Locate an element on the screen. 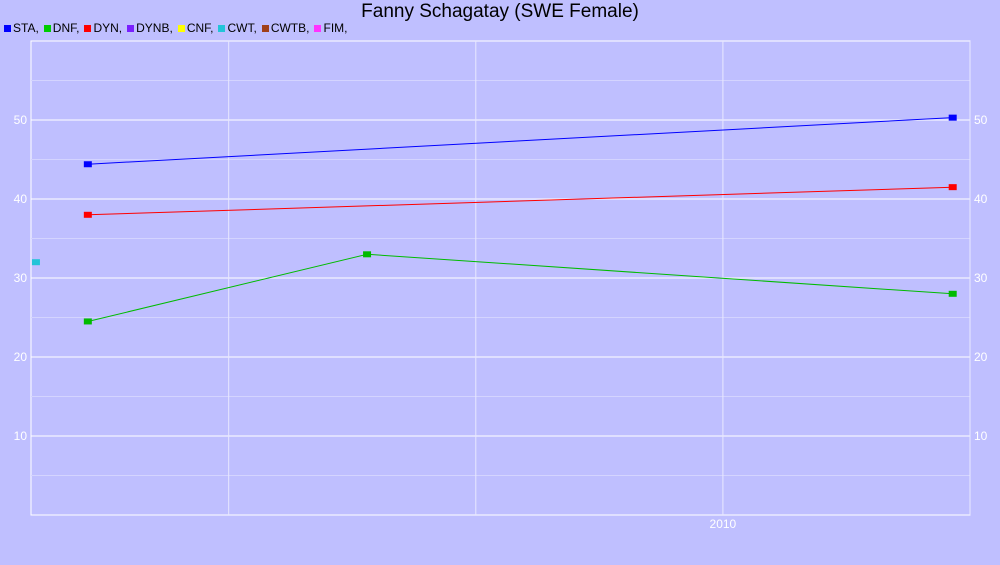  legend-item-cnf: CNF, is located at coordinates (195, 28).